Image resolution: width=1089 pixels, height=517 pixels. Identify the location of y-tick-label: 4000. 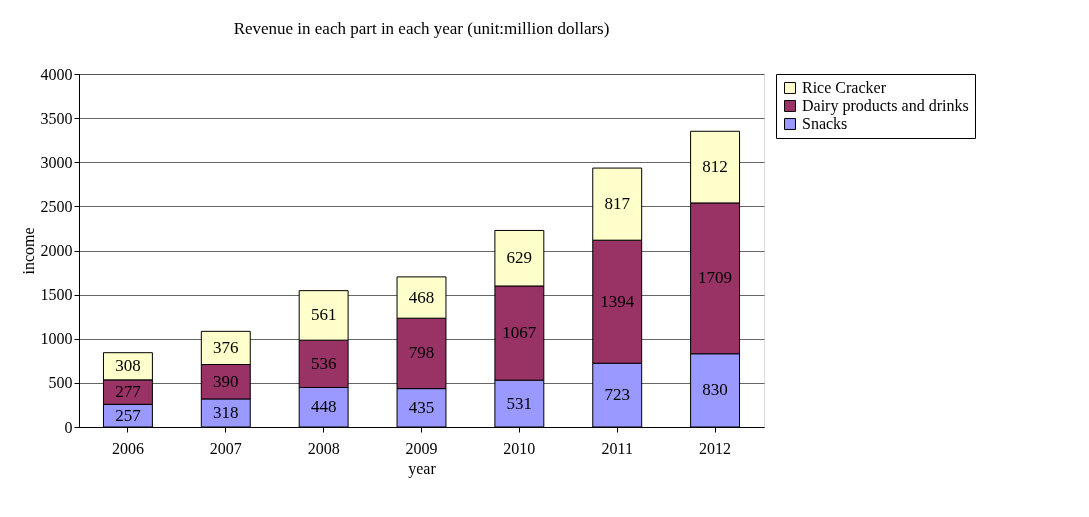
(56, 74).